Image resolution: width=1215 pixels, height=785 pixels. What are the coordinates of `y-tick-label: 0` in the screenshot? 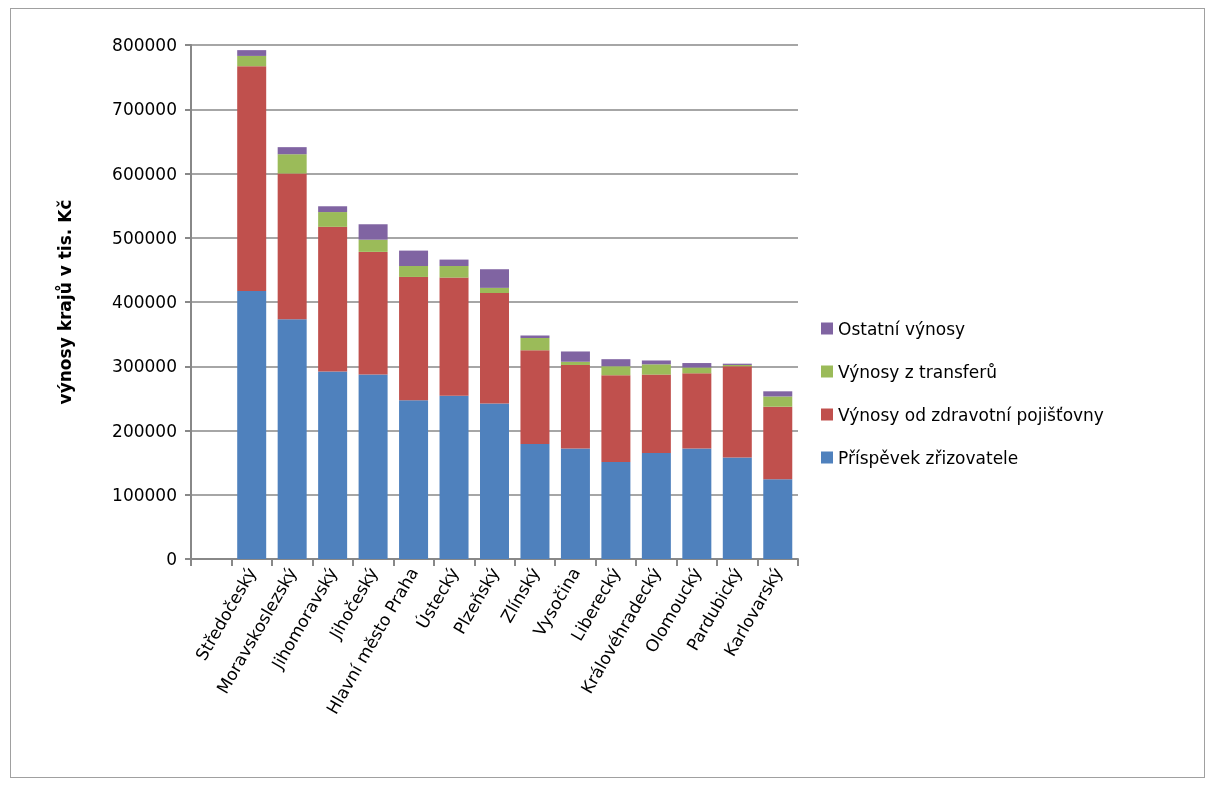 It's located at (171, 559).